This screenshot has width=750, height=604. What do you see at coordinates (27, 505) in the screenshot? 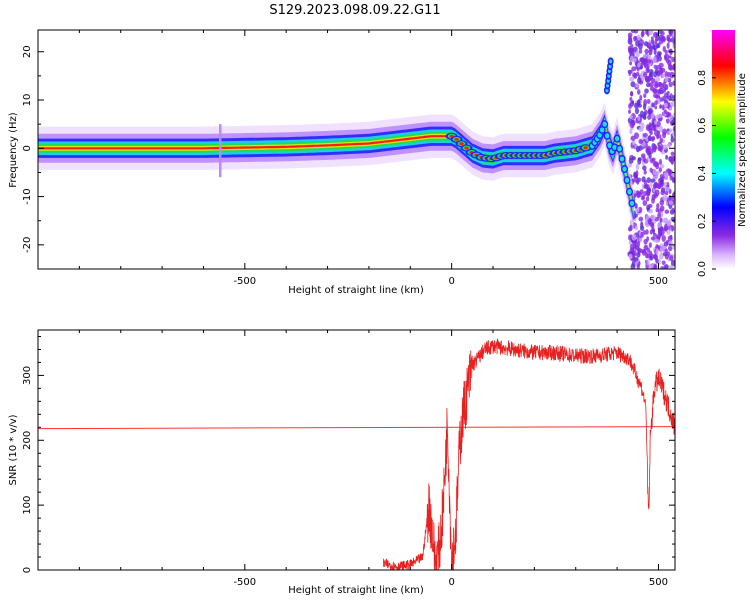
I see `bot-y-tick-label: 100` at bounding box center [27, 505].